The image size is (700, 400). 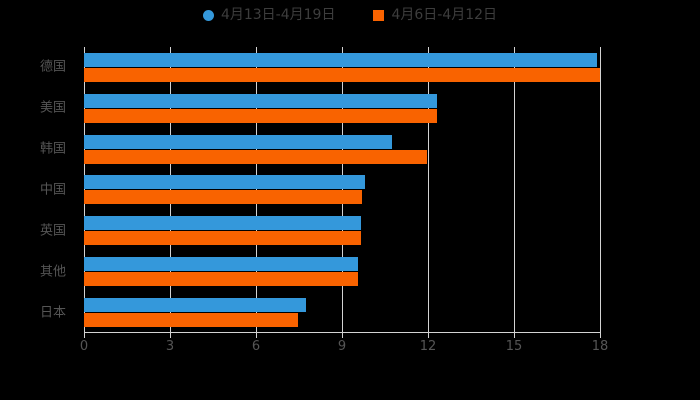 I want to click on legend-square-marker-icon, so click(x=379, y=15).